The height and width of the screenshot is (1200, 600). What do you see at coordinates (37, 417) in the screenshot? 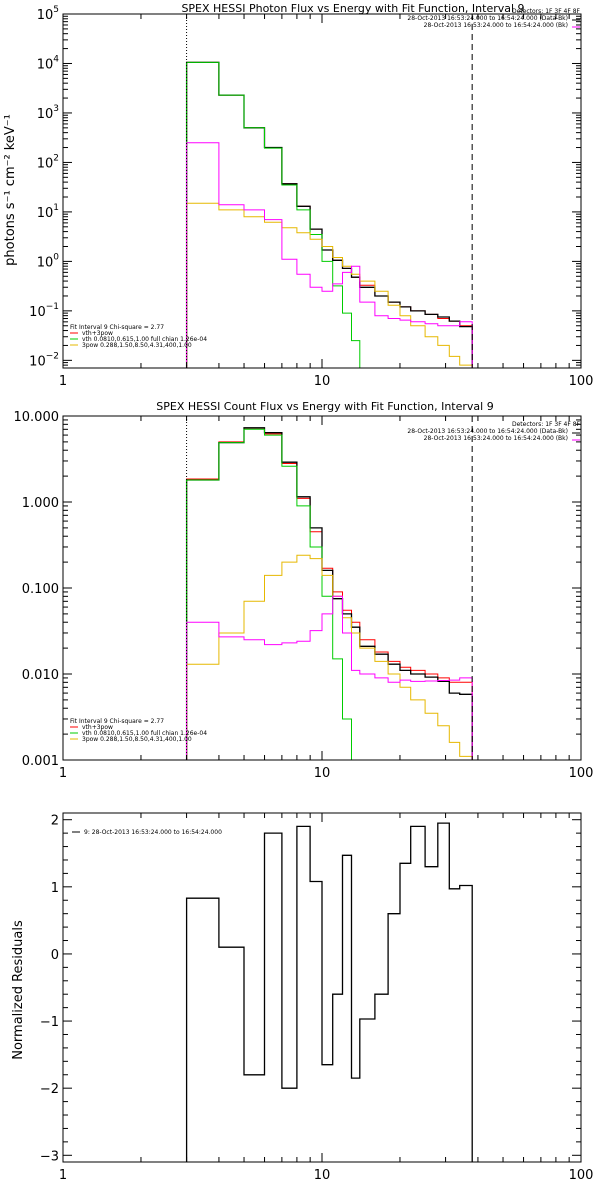
I see `y-tick-label: 10.000` at bounding box center [37, 417].